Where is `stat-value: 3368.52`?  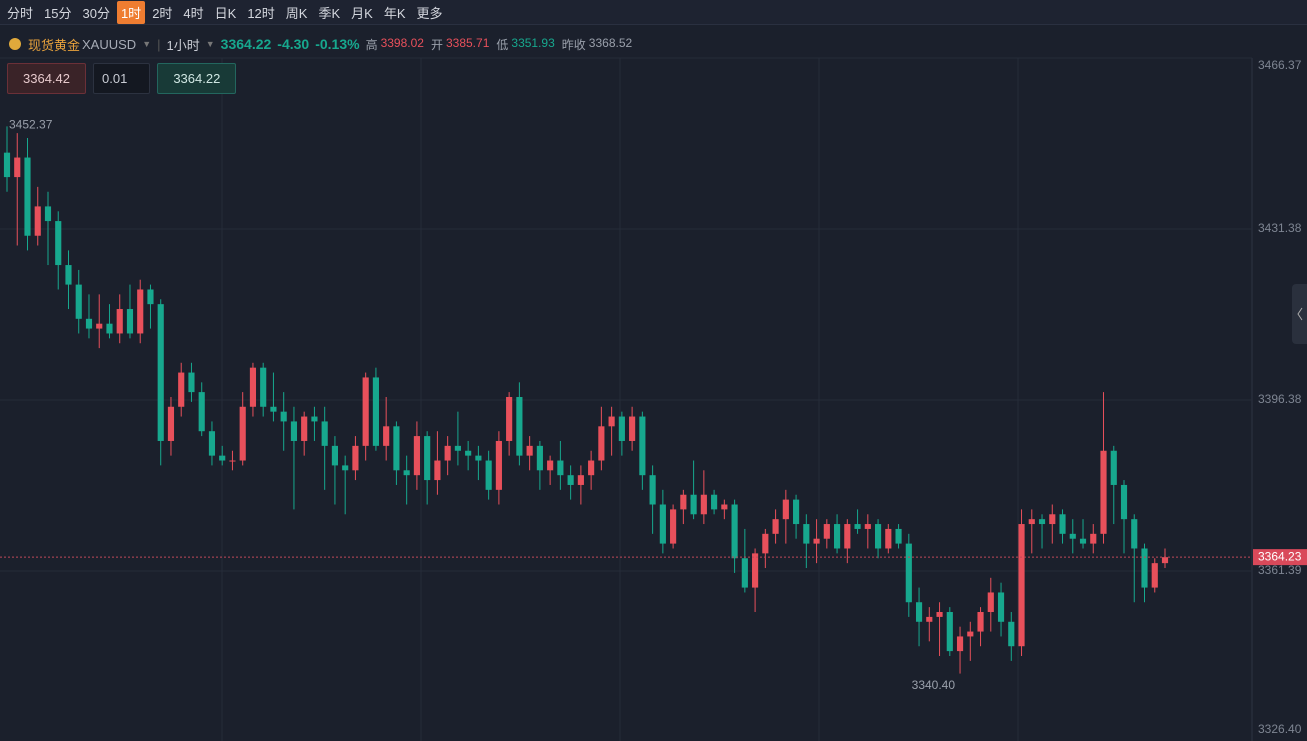
stat-value: 3368.52 is located at coordinates (610, 42).